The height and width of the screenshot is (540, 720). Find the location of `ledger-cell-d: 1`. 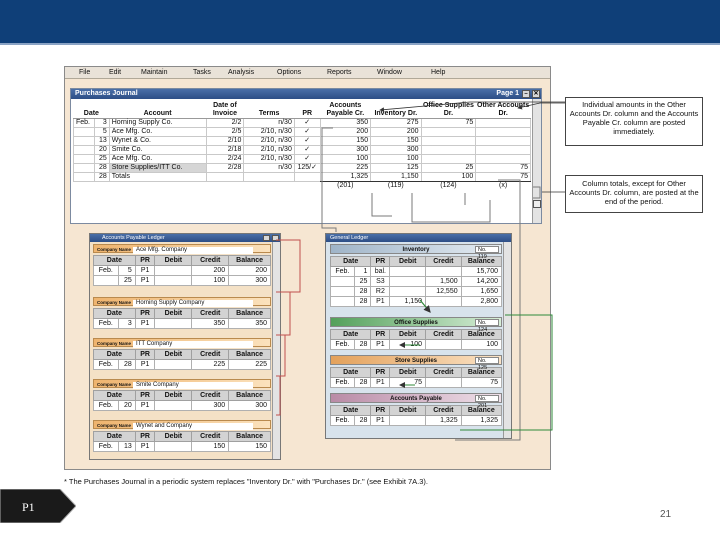

ledger-cell-d: 1 is located at coordinates (362, 271).